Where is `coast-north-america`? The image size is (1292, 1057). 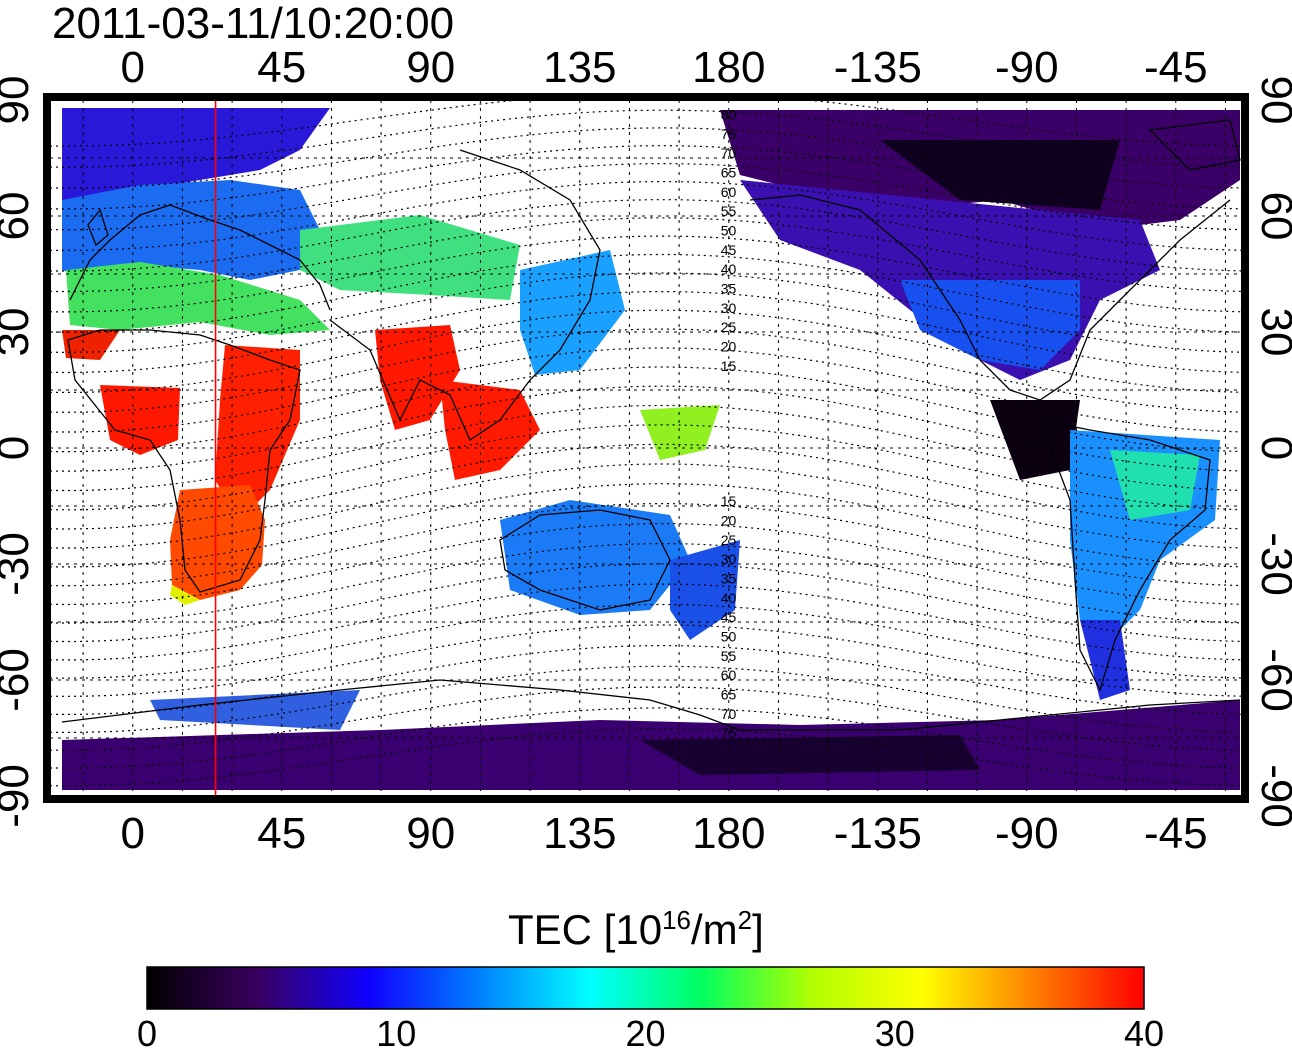
coast-north-america is located at coordinates (990, 297).